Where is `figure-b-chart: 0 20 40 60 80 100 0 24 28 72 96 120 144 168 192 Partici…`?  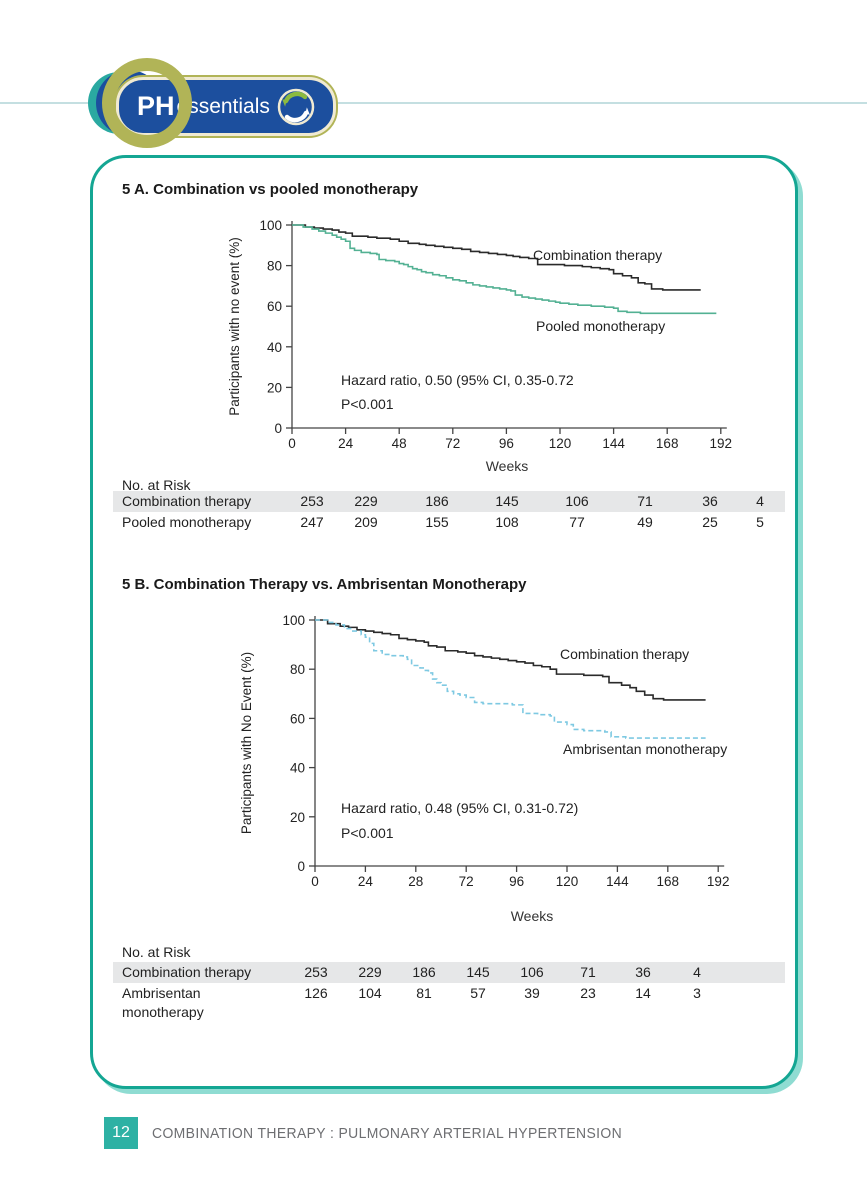
figure-b-chart: 0 20 40 60 80 100 0 24 28 72 96 120 144 168 192 Partici… is located at coordinates (484, 751).